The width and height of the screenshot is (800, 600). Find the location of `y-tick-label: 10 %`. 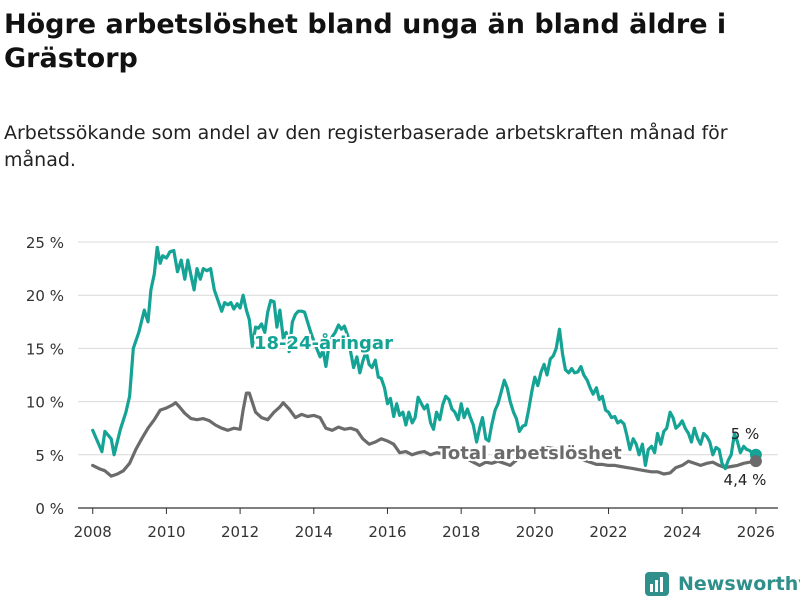

y-tick-label: 10 % is located at coordinates (45, 403).